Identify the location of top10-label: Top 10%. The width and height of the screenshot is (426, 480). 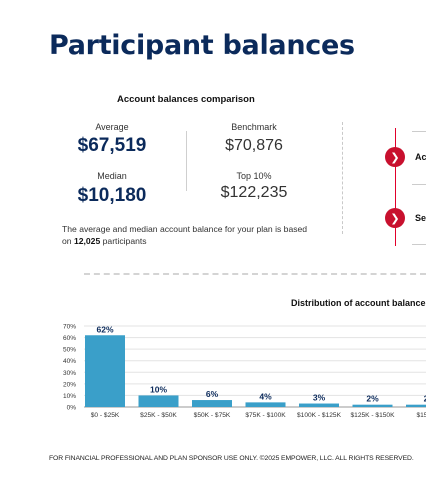
(254, 176).